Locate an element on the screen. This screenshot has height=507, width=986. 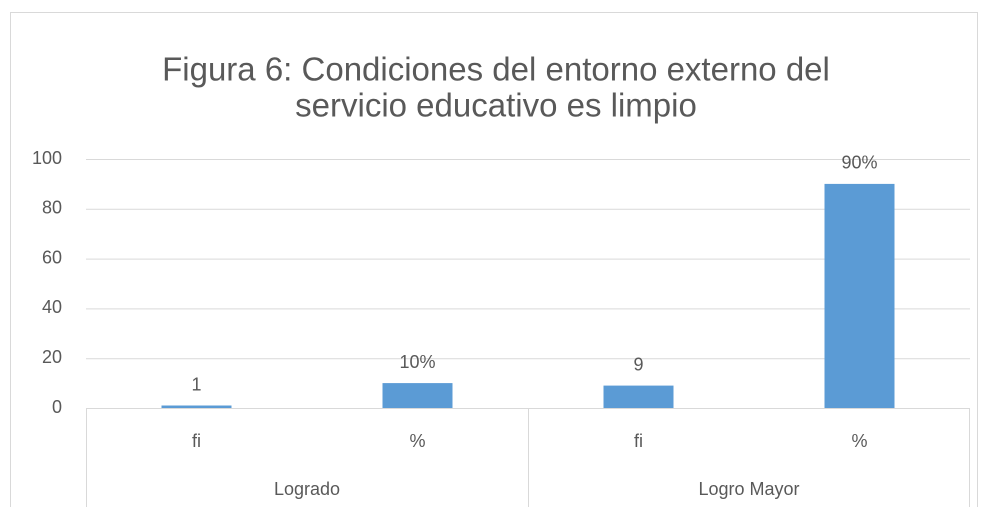
data-label: 90% is located at coordinates (859, 163).